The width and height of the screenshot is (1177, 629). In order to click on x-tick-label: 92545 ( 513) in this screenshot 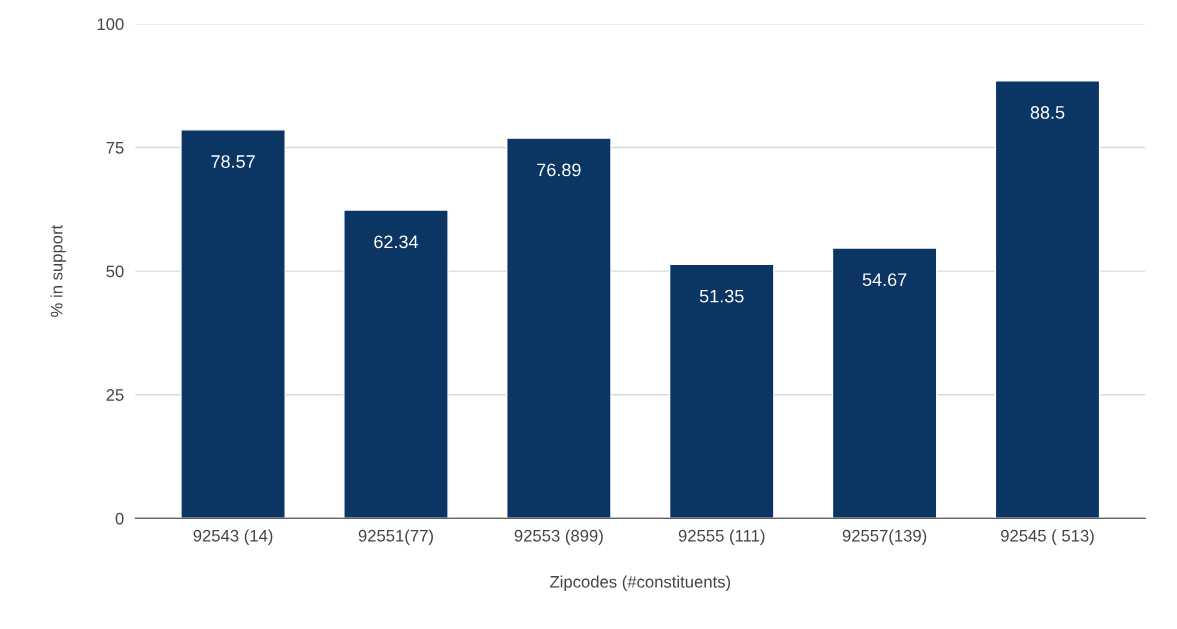, I will do `click(1047, 537)`.